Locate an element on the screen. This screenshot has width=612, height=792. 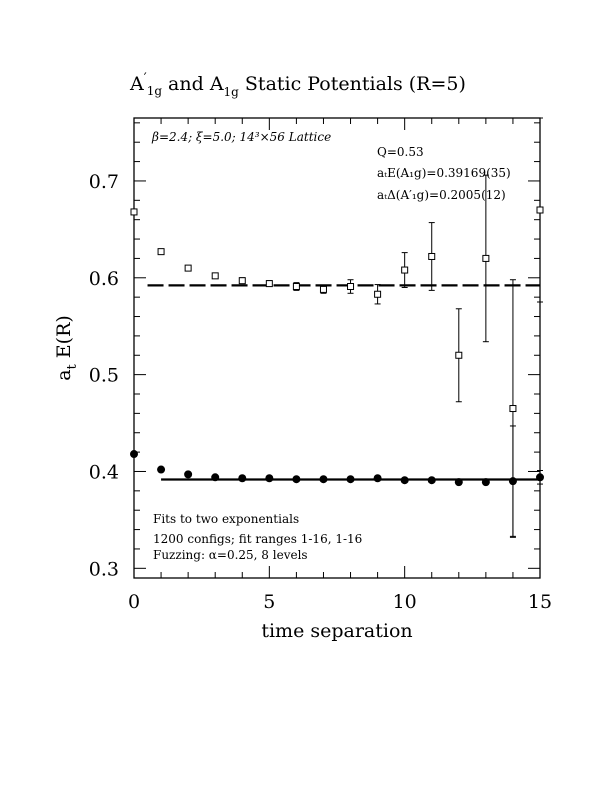
energy-annotation: aₜE(A₁g)=0.39169(35) is located at coordinates (444, 173).